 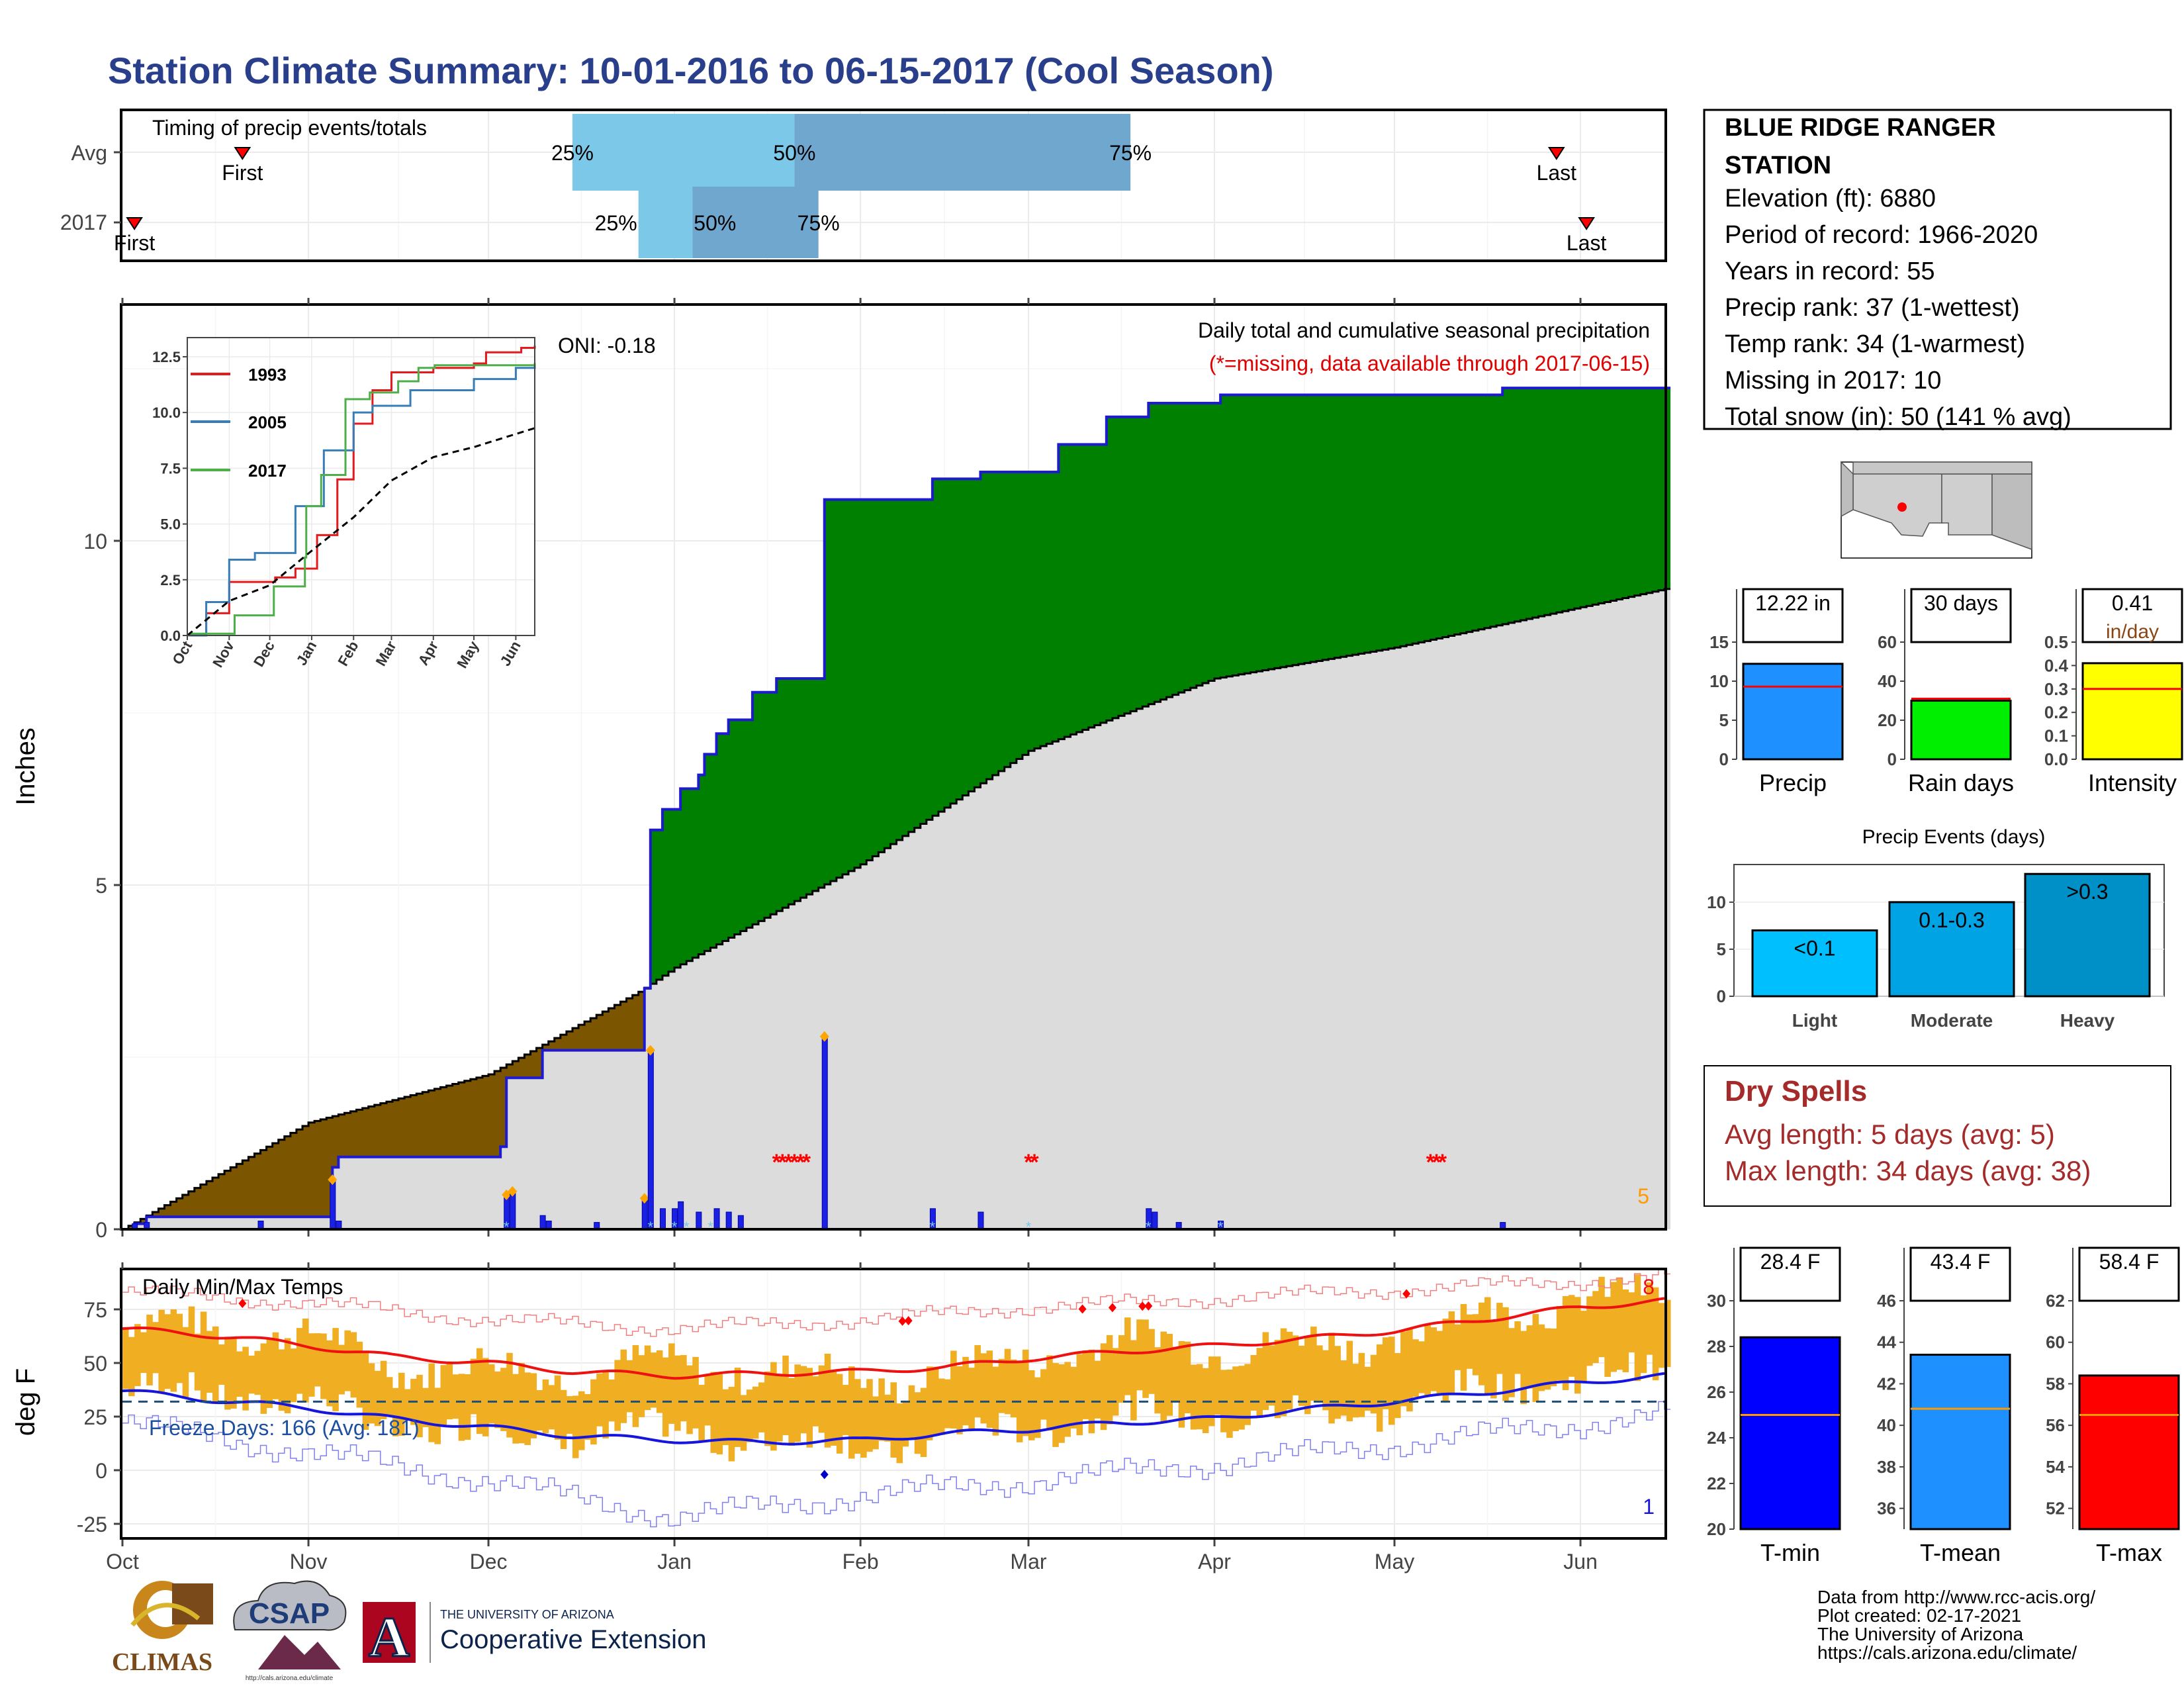 What do you see at coordinates (1790, 1262) in the screenshot?
I see `temp-t-min-value-text: 28.4 F` at bounding box center [1790, 1262].